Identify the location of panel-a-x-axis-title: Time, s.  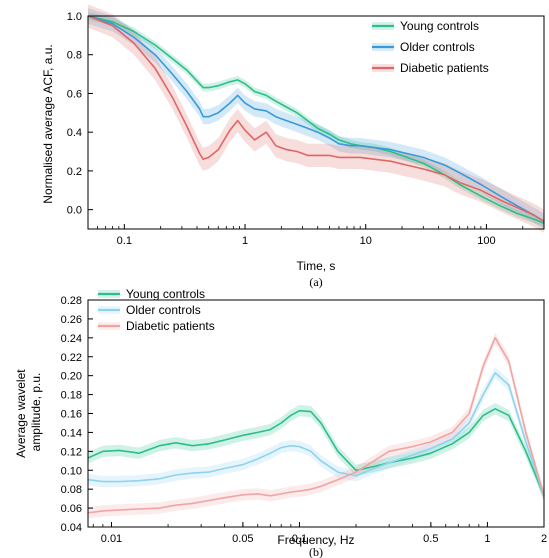
(316, 266).